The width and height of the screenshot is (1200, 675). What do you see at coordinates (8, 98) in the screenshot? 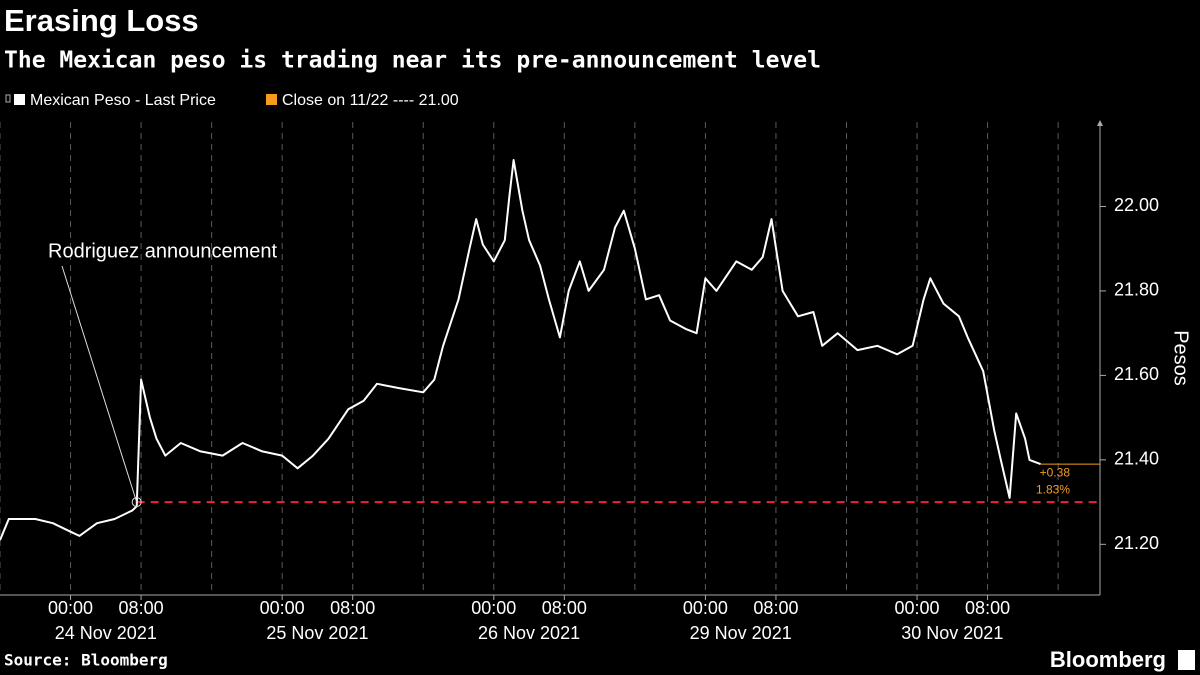
I see `legend-icon` at bounding box center [8, 98].